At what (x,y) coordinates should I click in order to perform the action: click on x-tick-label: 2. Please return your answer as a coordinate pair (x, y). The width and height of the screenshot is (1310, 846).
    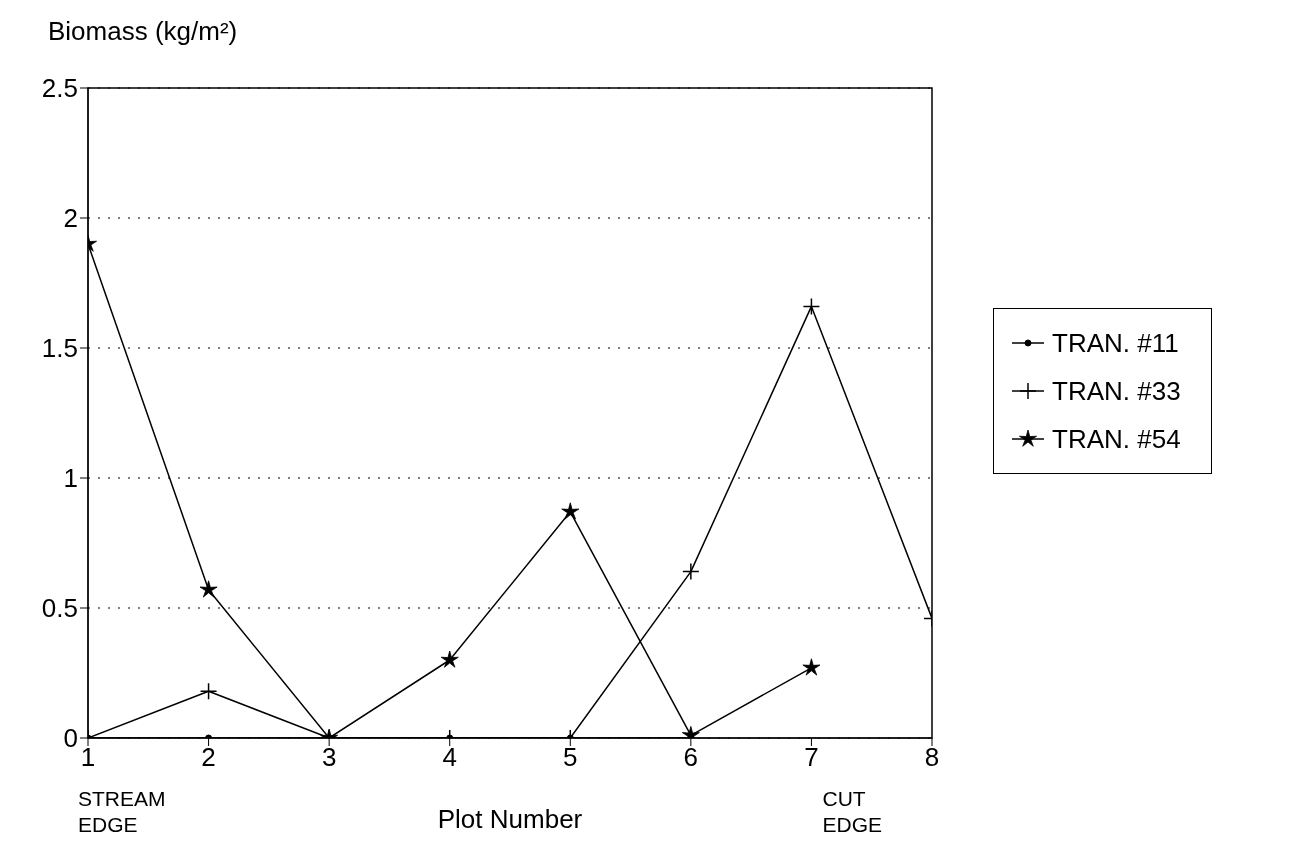
    Looking at the image, I should click on (208, 757).